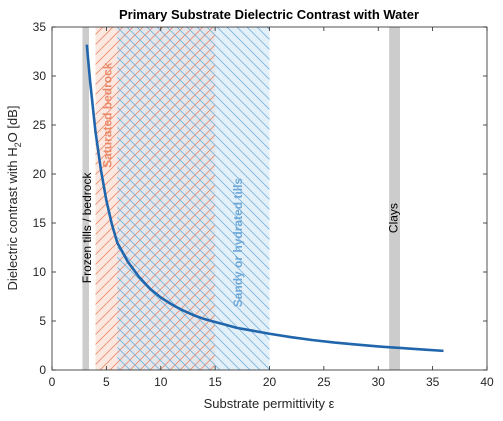 The height and width of the screenshot is (421, 503). Describe the element at coordinates (433, 382) in the screenshot. I see `x-tick-label: 35` at that location.